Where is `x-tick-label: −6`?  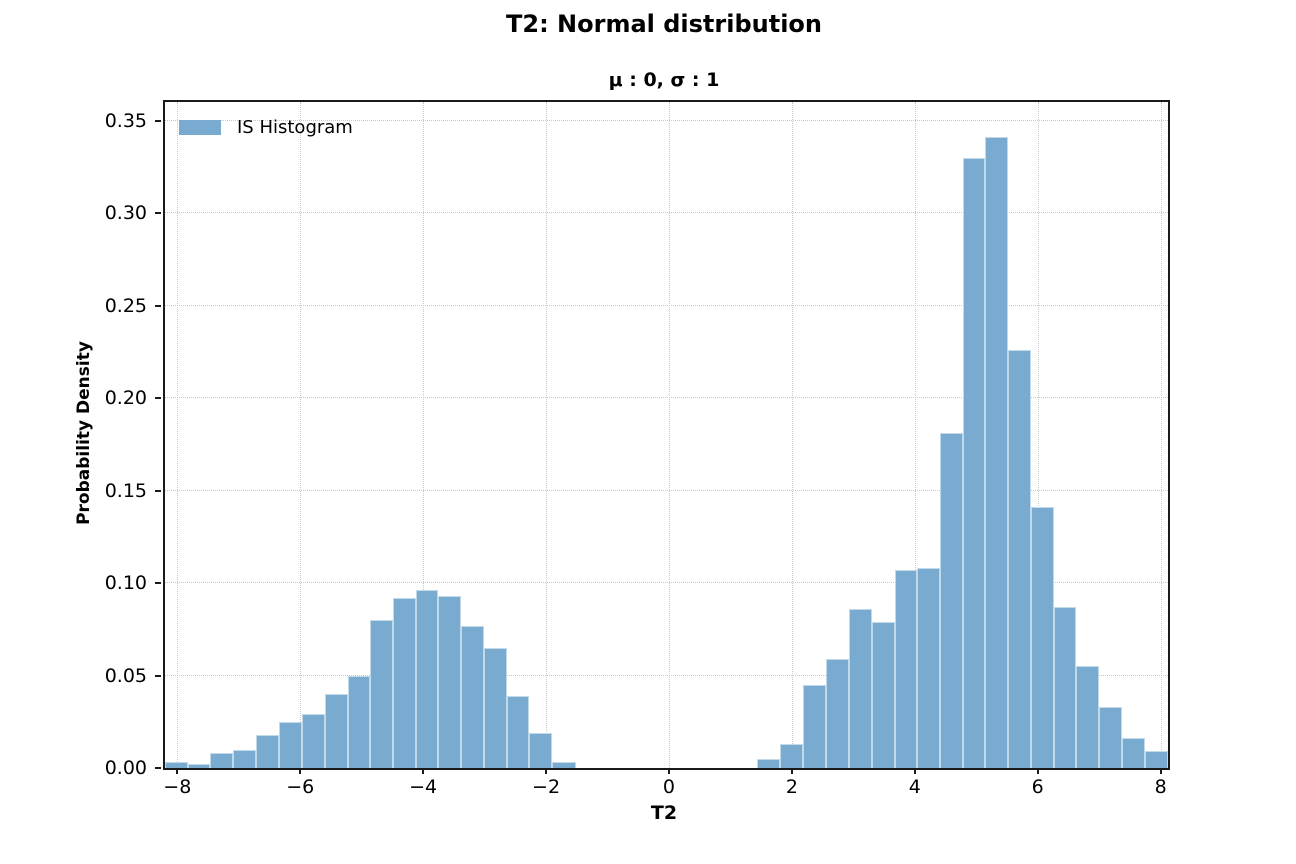
x-tick-label: −6 is located at coordinates (300, 787).